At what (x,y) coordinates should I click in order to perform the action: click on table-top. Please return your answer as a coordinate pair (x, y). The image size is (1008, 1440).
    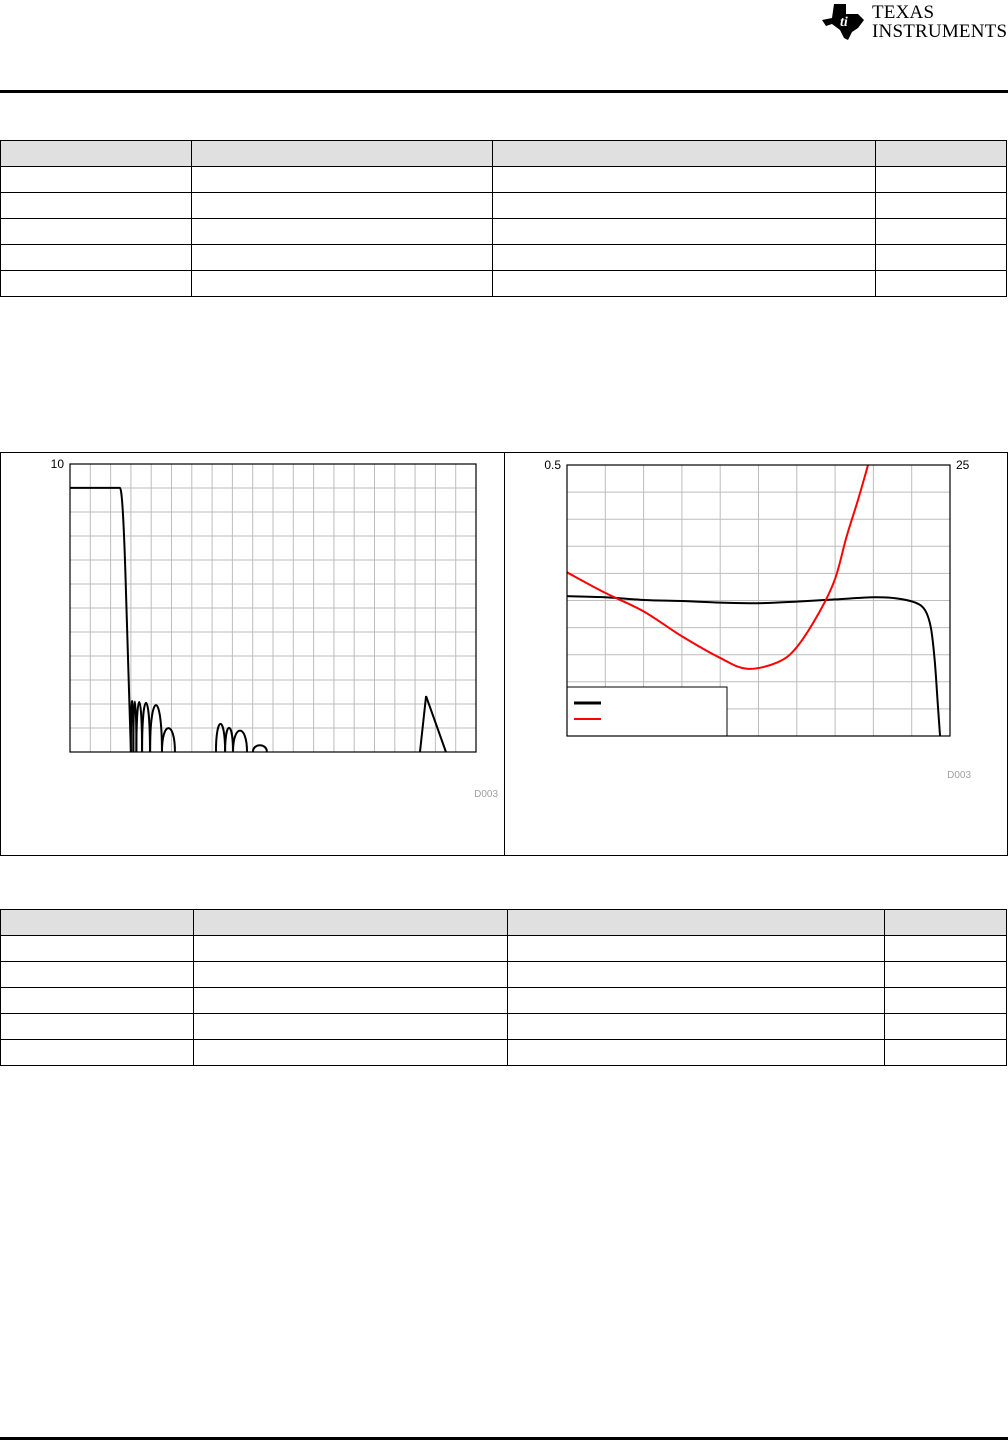
    Looking at the image, I should click on (503, 218).